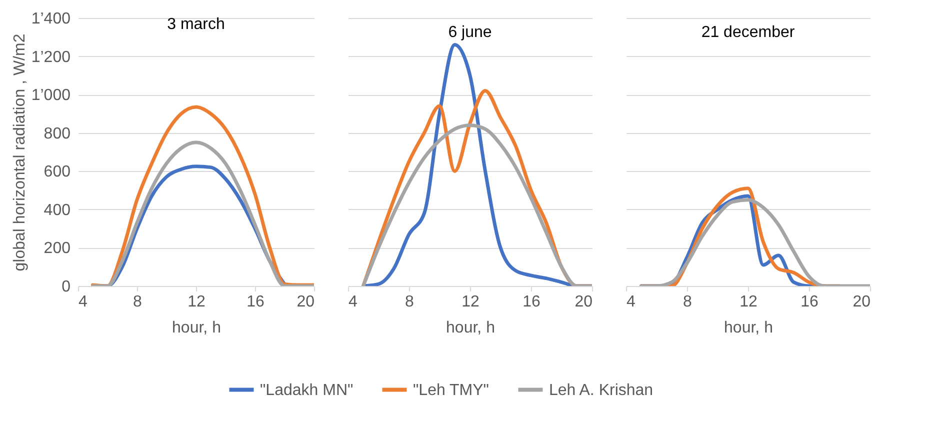 The width and height of the screenshot is (949, 436). Describe the element at coordinates (748, 32) in the screenshot. I see `chart-title: 21 december` at that location.